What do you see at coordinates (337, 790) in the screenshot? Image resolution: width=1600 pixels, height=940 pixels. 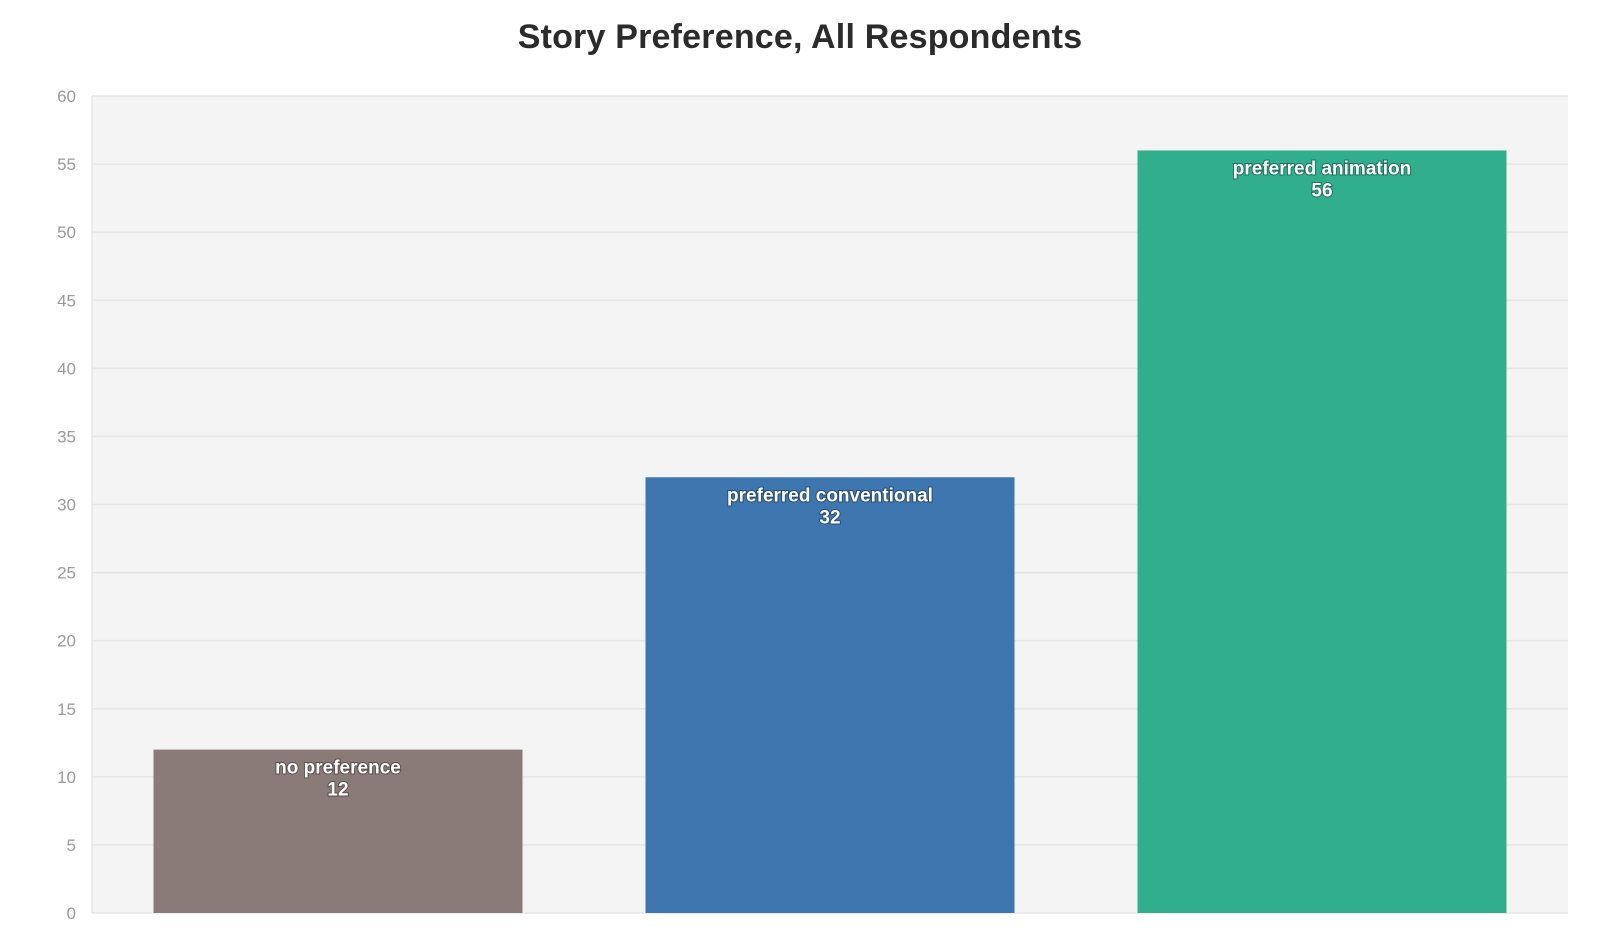 I see `bar-value-label: 12` at bounding box center [337, 790].